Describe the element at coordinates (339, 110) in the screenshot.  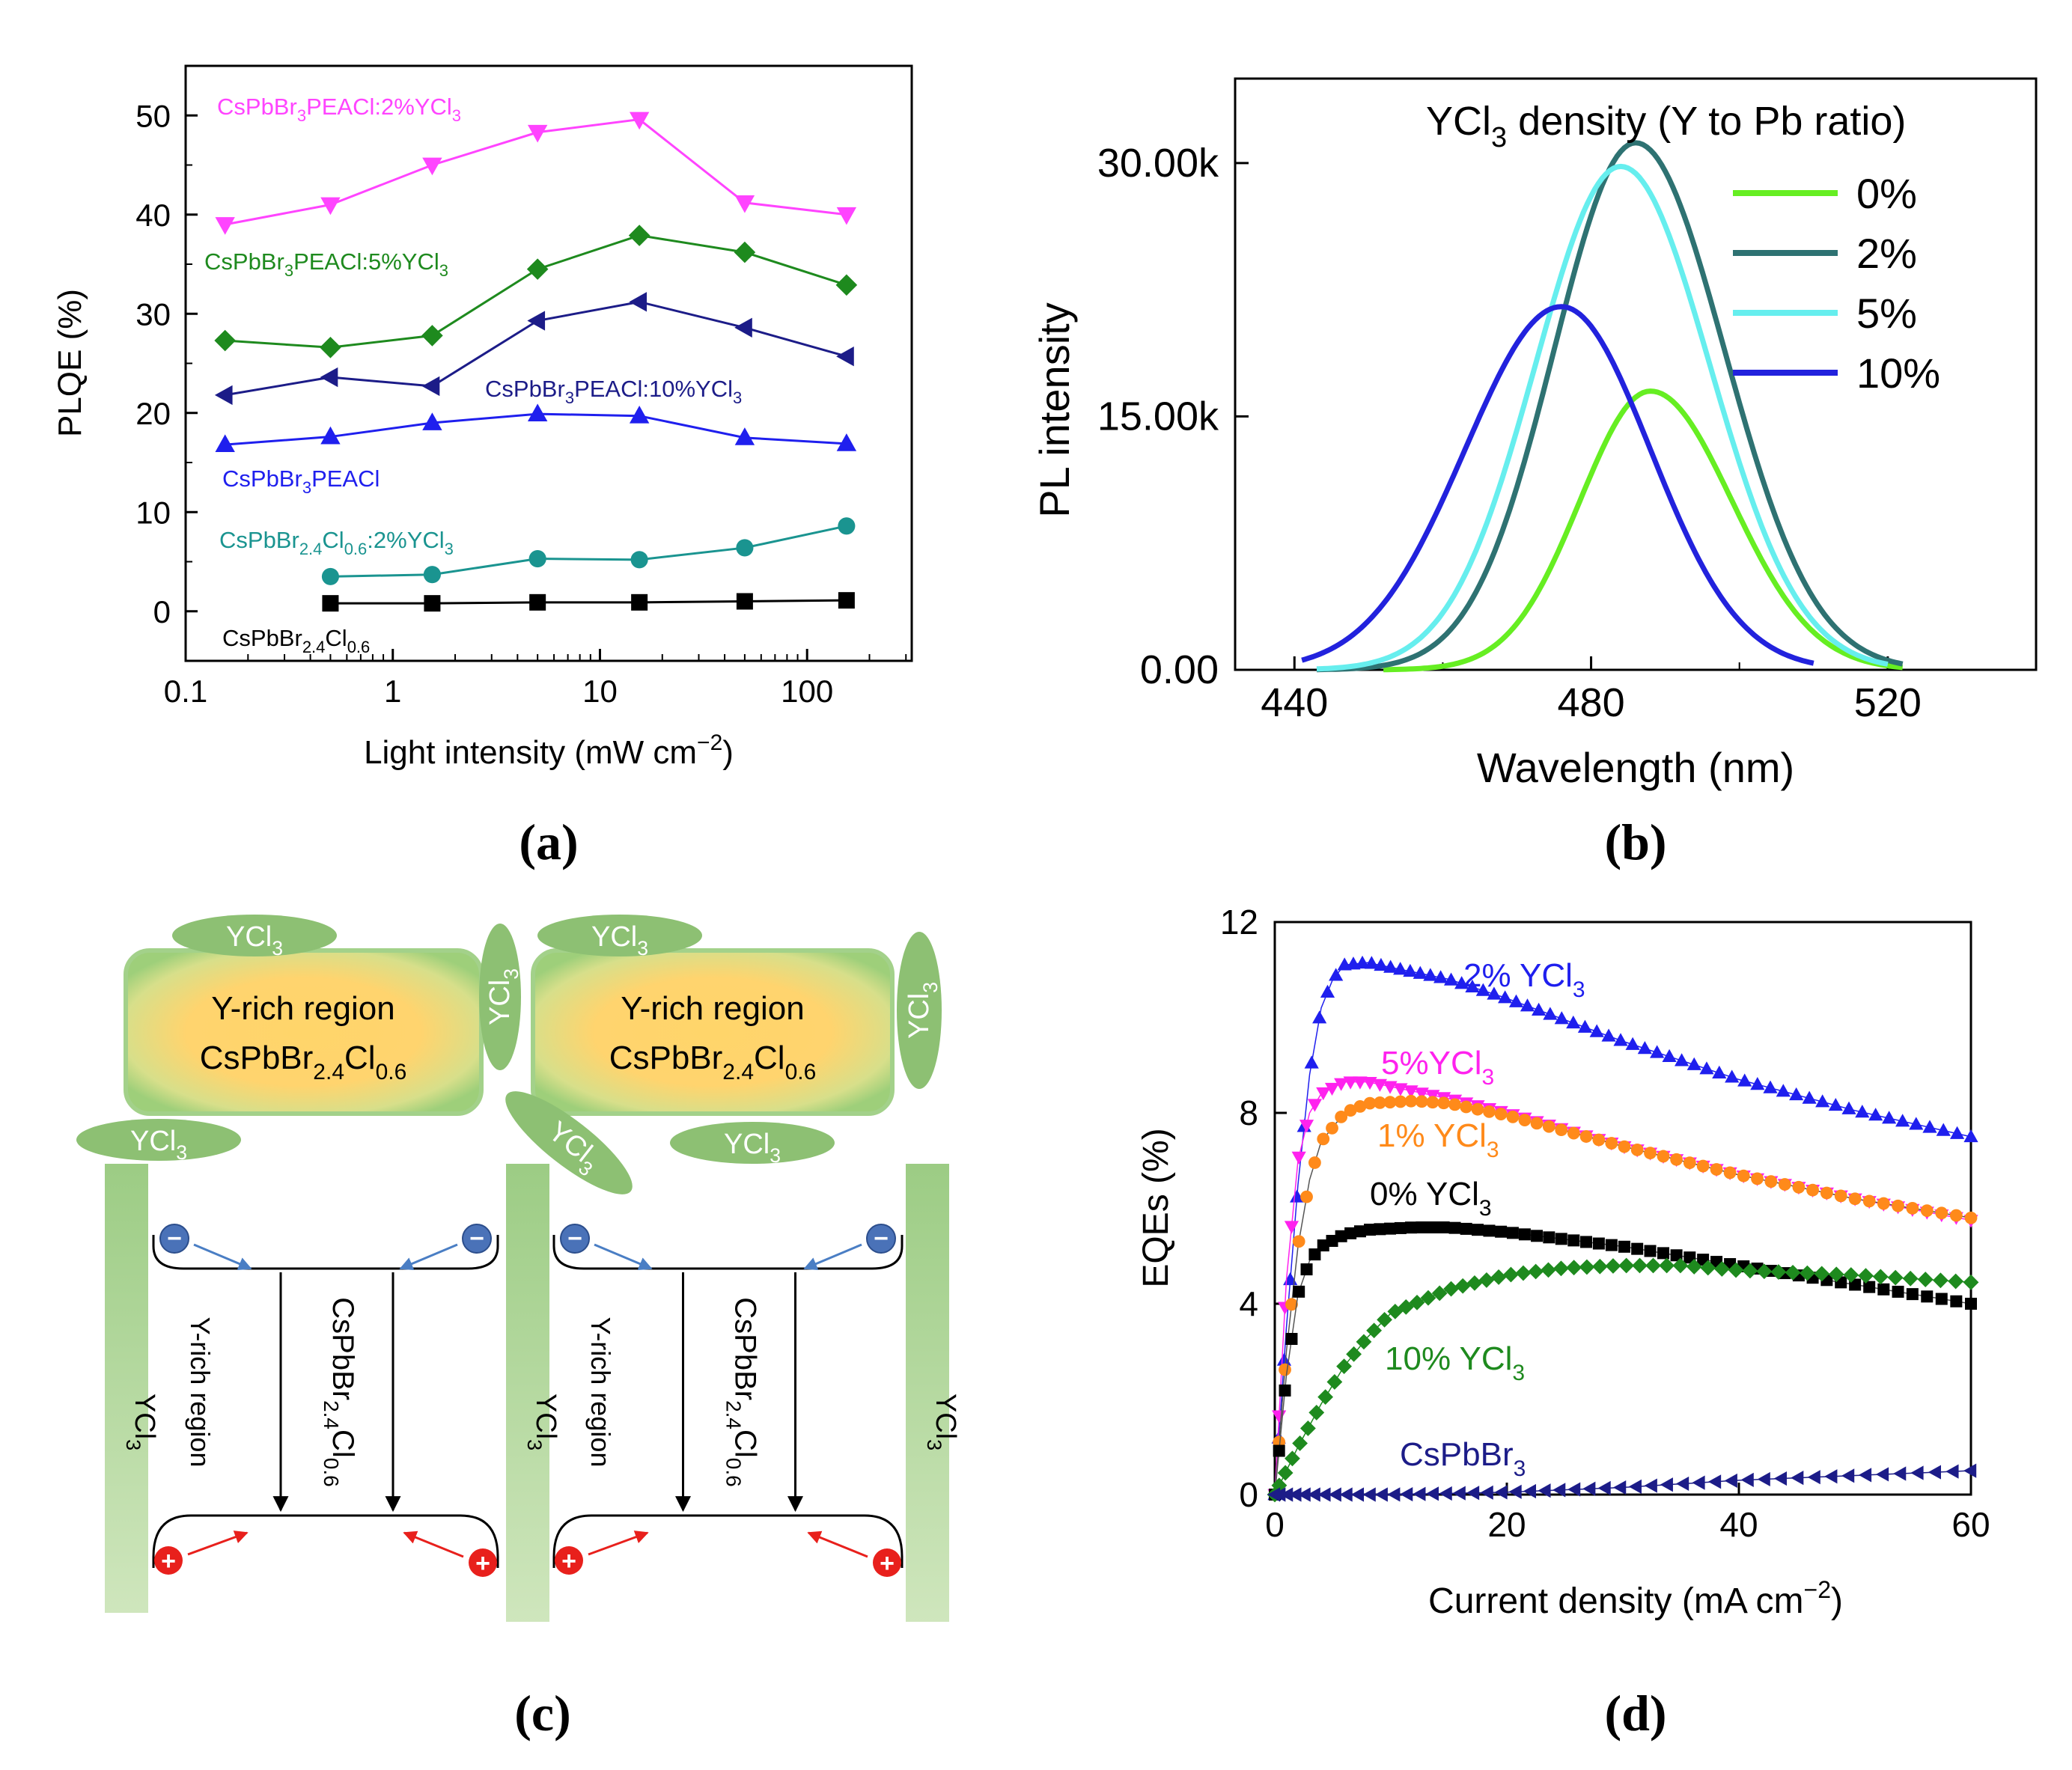
I see `annot-a-2pct: CsPbBr3PEACl:2%YCl3` at that location.